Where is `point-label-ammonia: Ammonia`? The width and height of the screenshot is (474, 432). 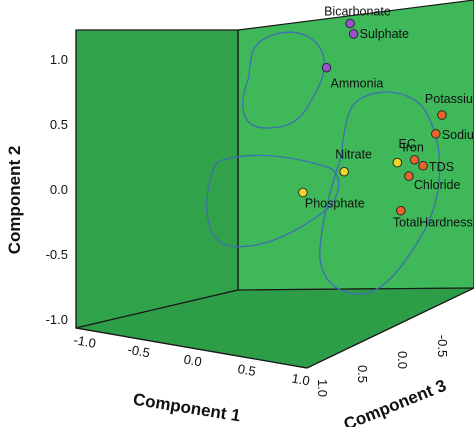
point-label-ammonia: Ammonia is located at coordinates (357, 84).